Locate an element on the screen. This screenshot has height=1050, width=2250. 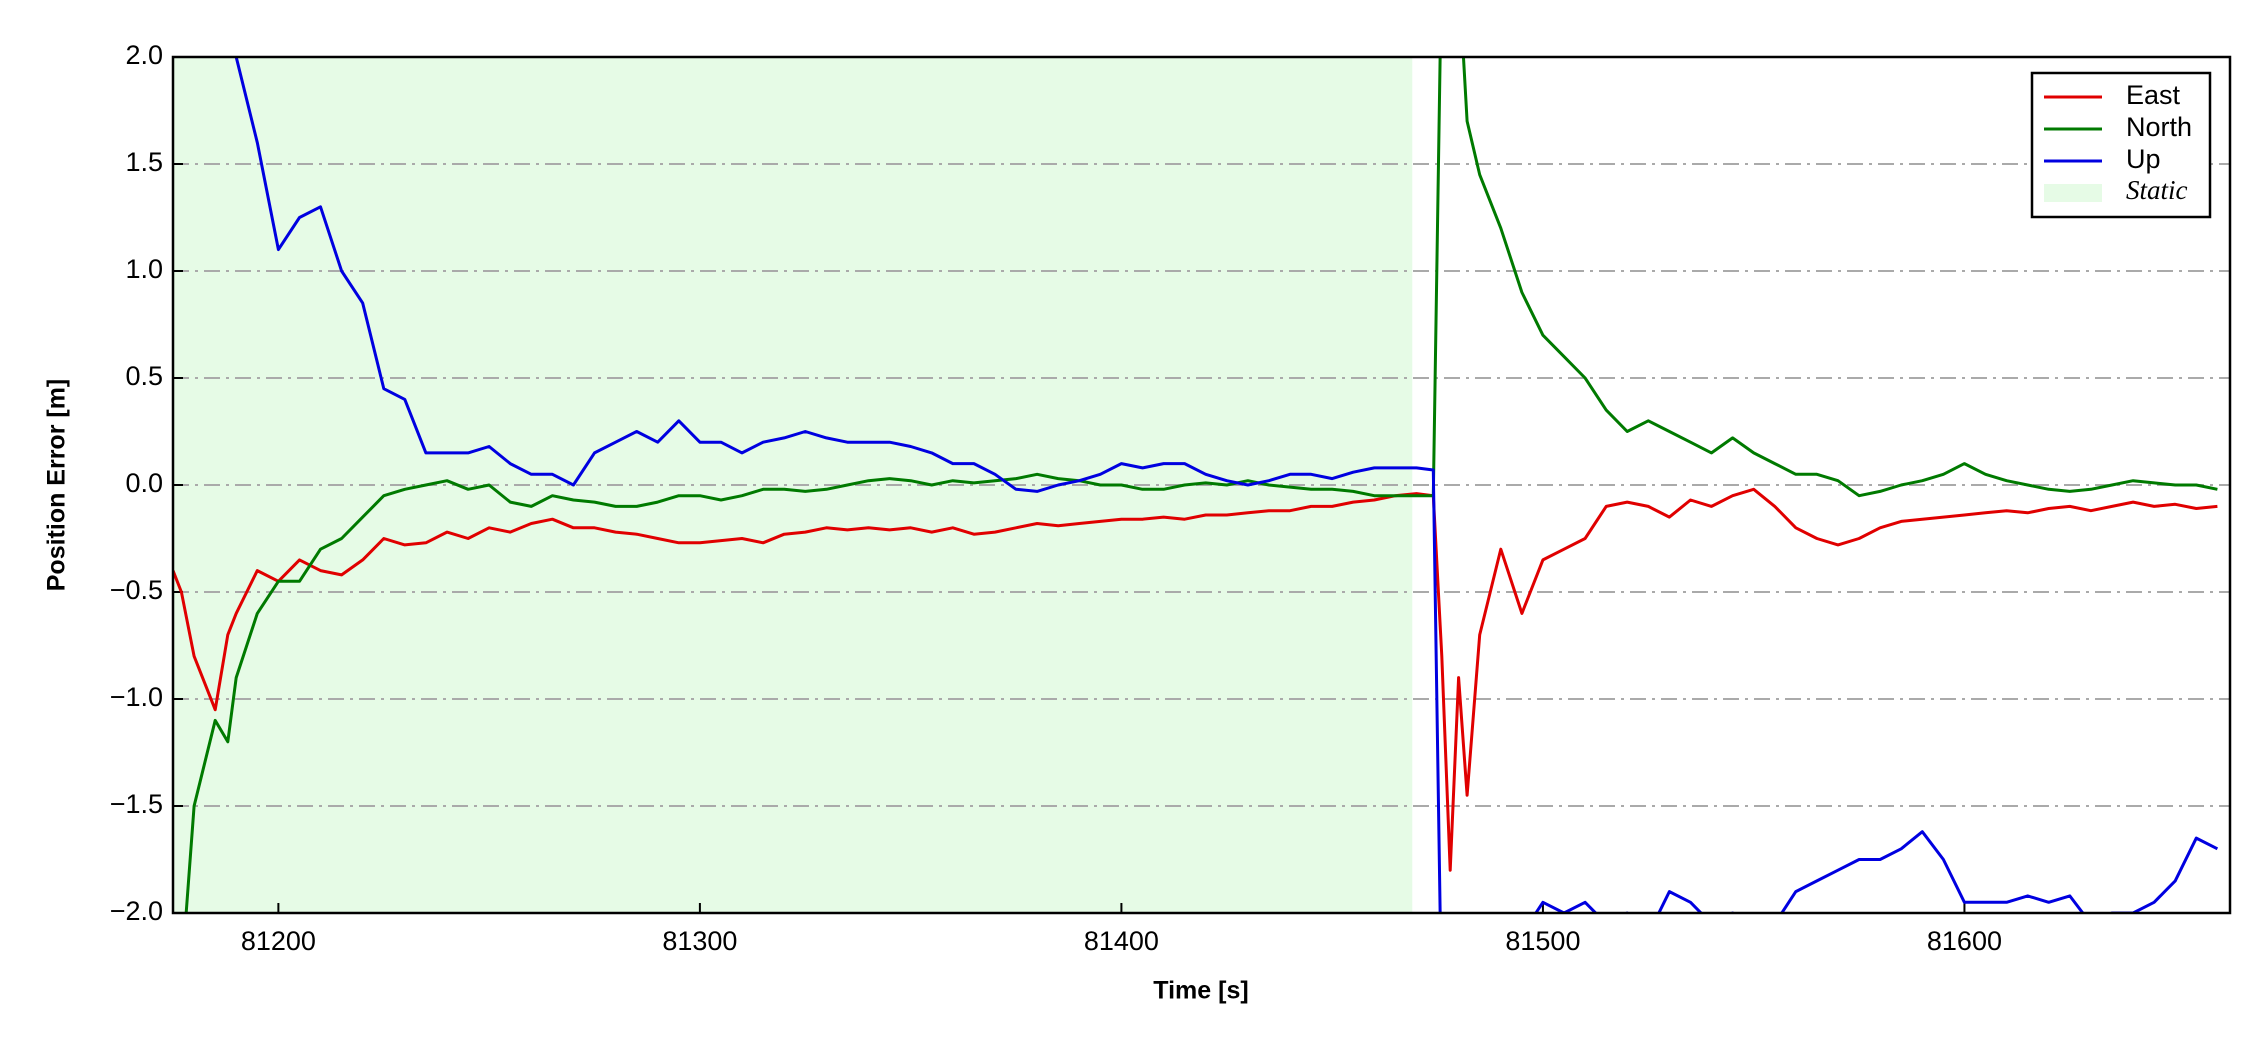
y-axis-label: Position Error [m] is located at coordinates (57, 485).